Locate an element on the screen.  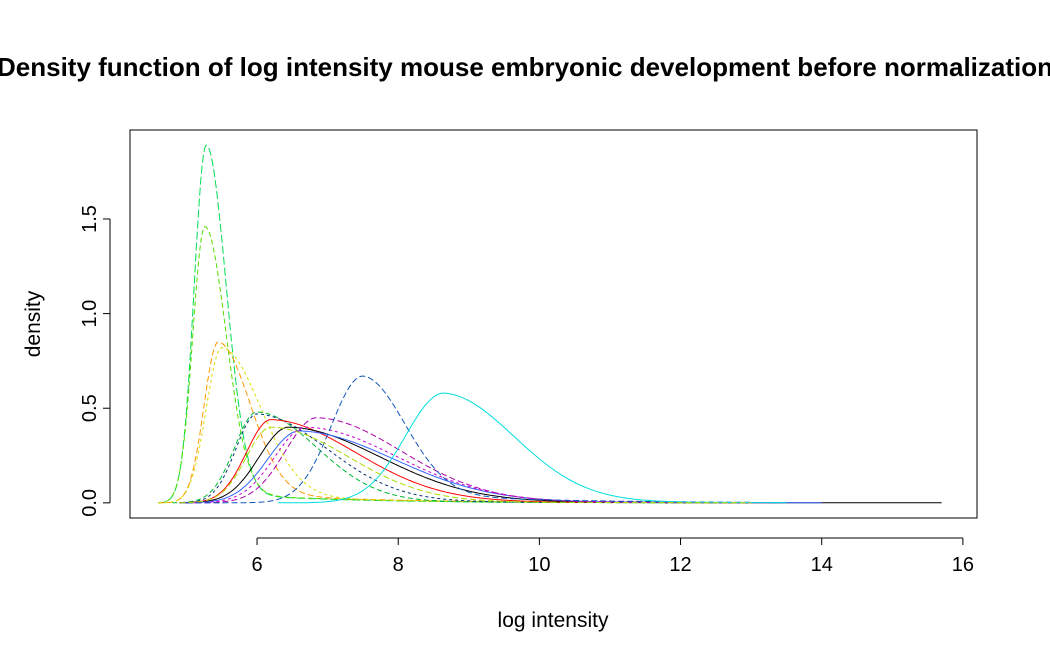
x-axis-label: log intensity is located at coordinates (553, 620).